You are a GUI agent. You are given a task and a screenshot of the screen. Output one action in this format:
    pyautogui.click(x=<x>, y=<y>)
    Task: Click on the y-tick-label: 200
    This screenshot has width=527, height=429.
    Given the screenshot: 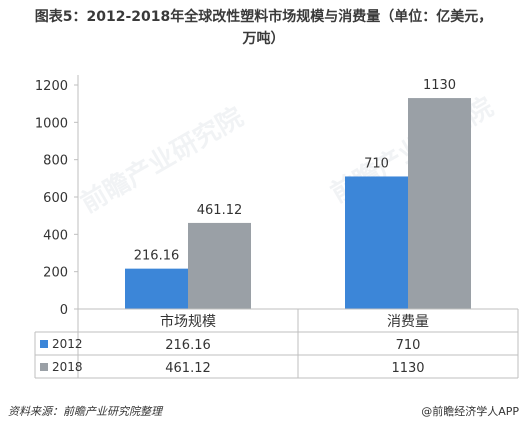 What is the action you would take?
    pyautogui.click(x=55, y=273)
    